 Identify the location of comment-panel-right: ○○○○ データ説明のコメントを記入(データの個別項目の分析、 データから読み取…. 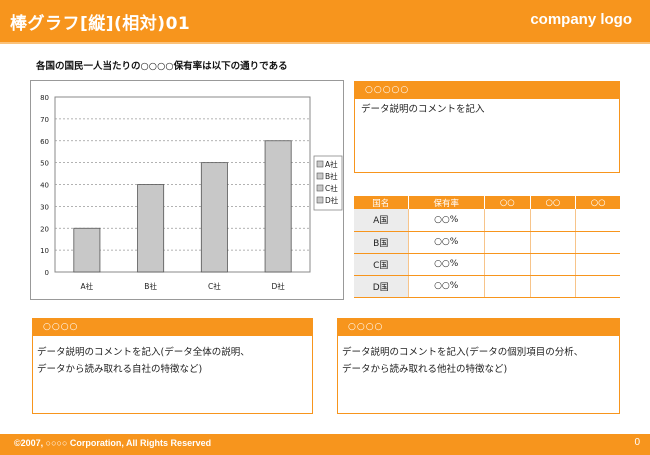
(478, 366).